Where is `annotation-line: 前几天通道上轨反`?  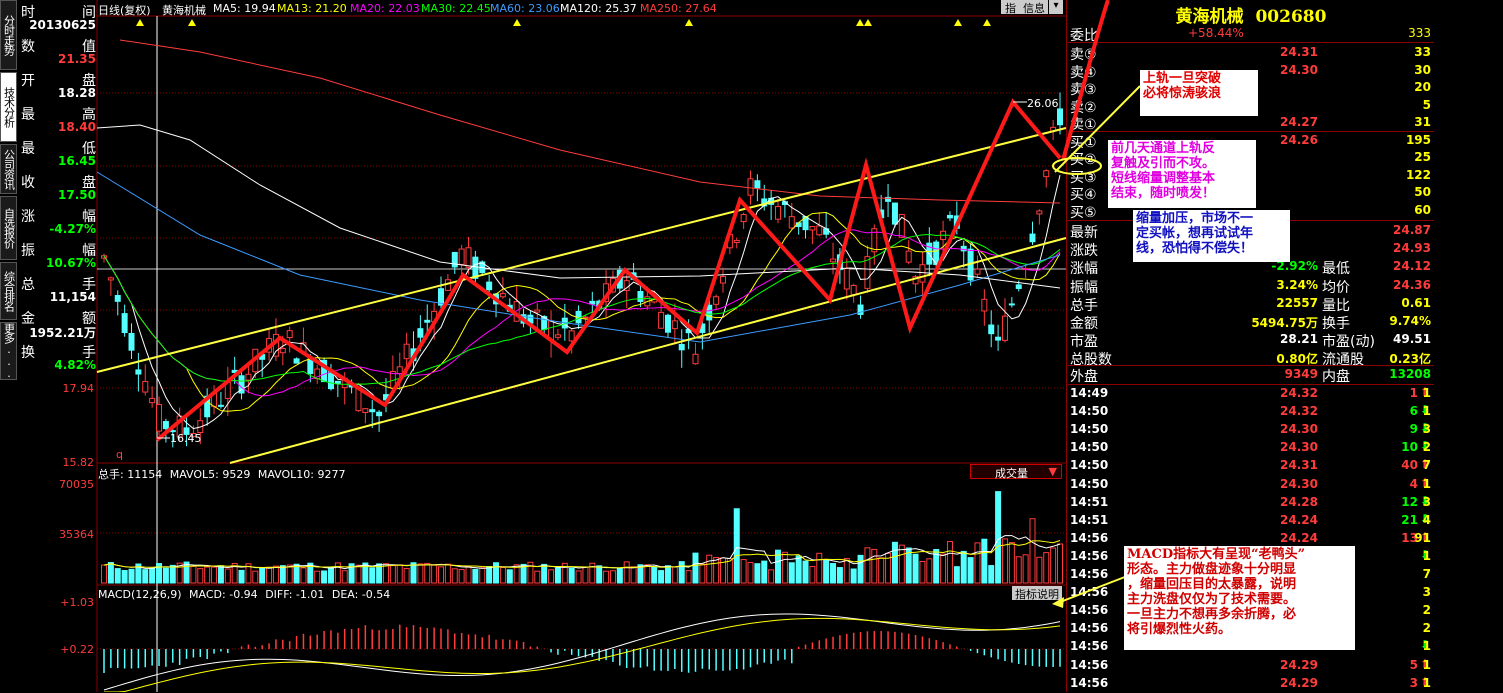 annotation-line: 前几天通道上轨反 is located at coordinates (1163, 148).